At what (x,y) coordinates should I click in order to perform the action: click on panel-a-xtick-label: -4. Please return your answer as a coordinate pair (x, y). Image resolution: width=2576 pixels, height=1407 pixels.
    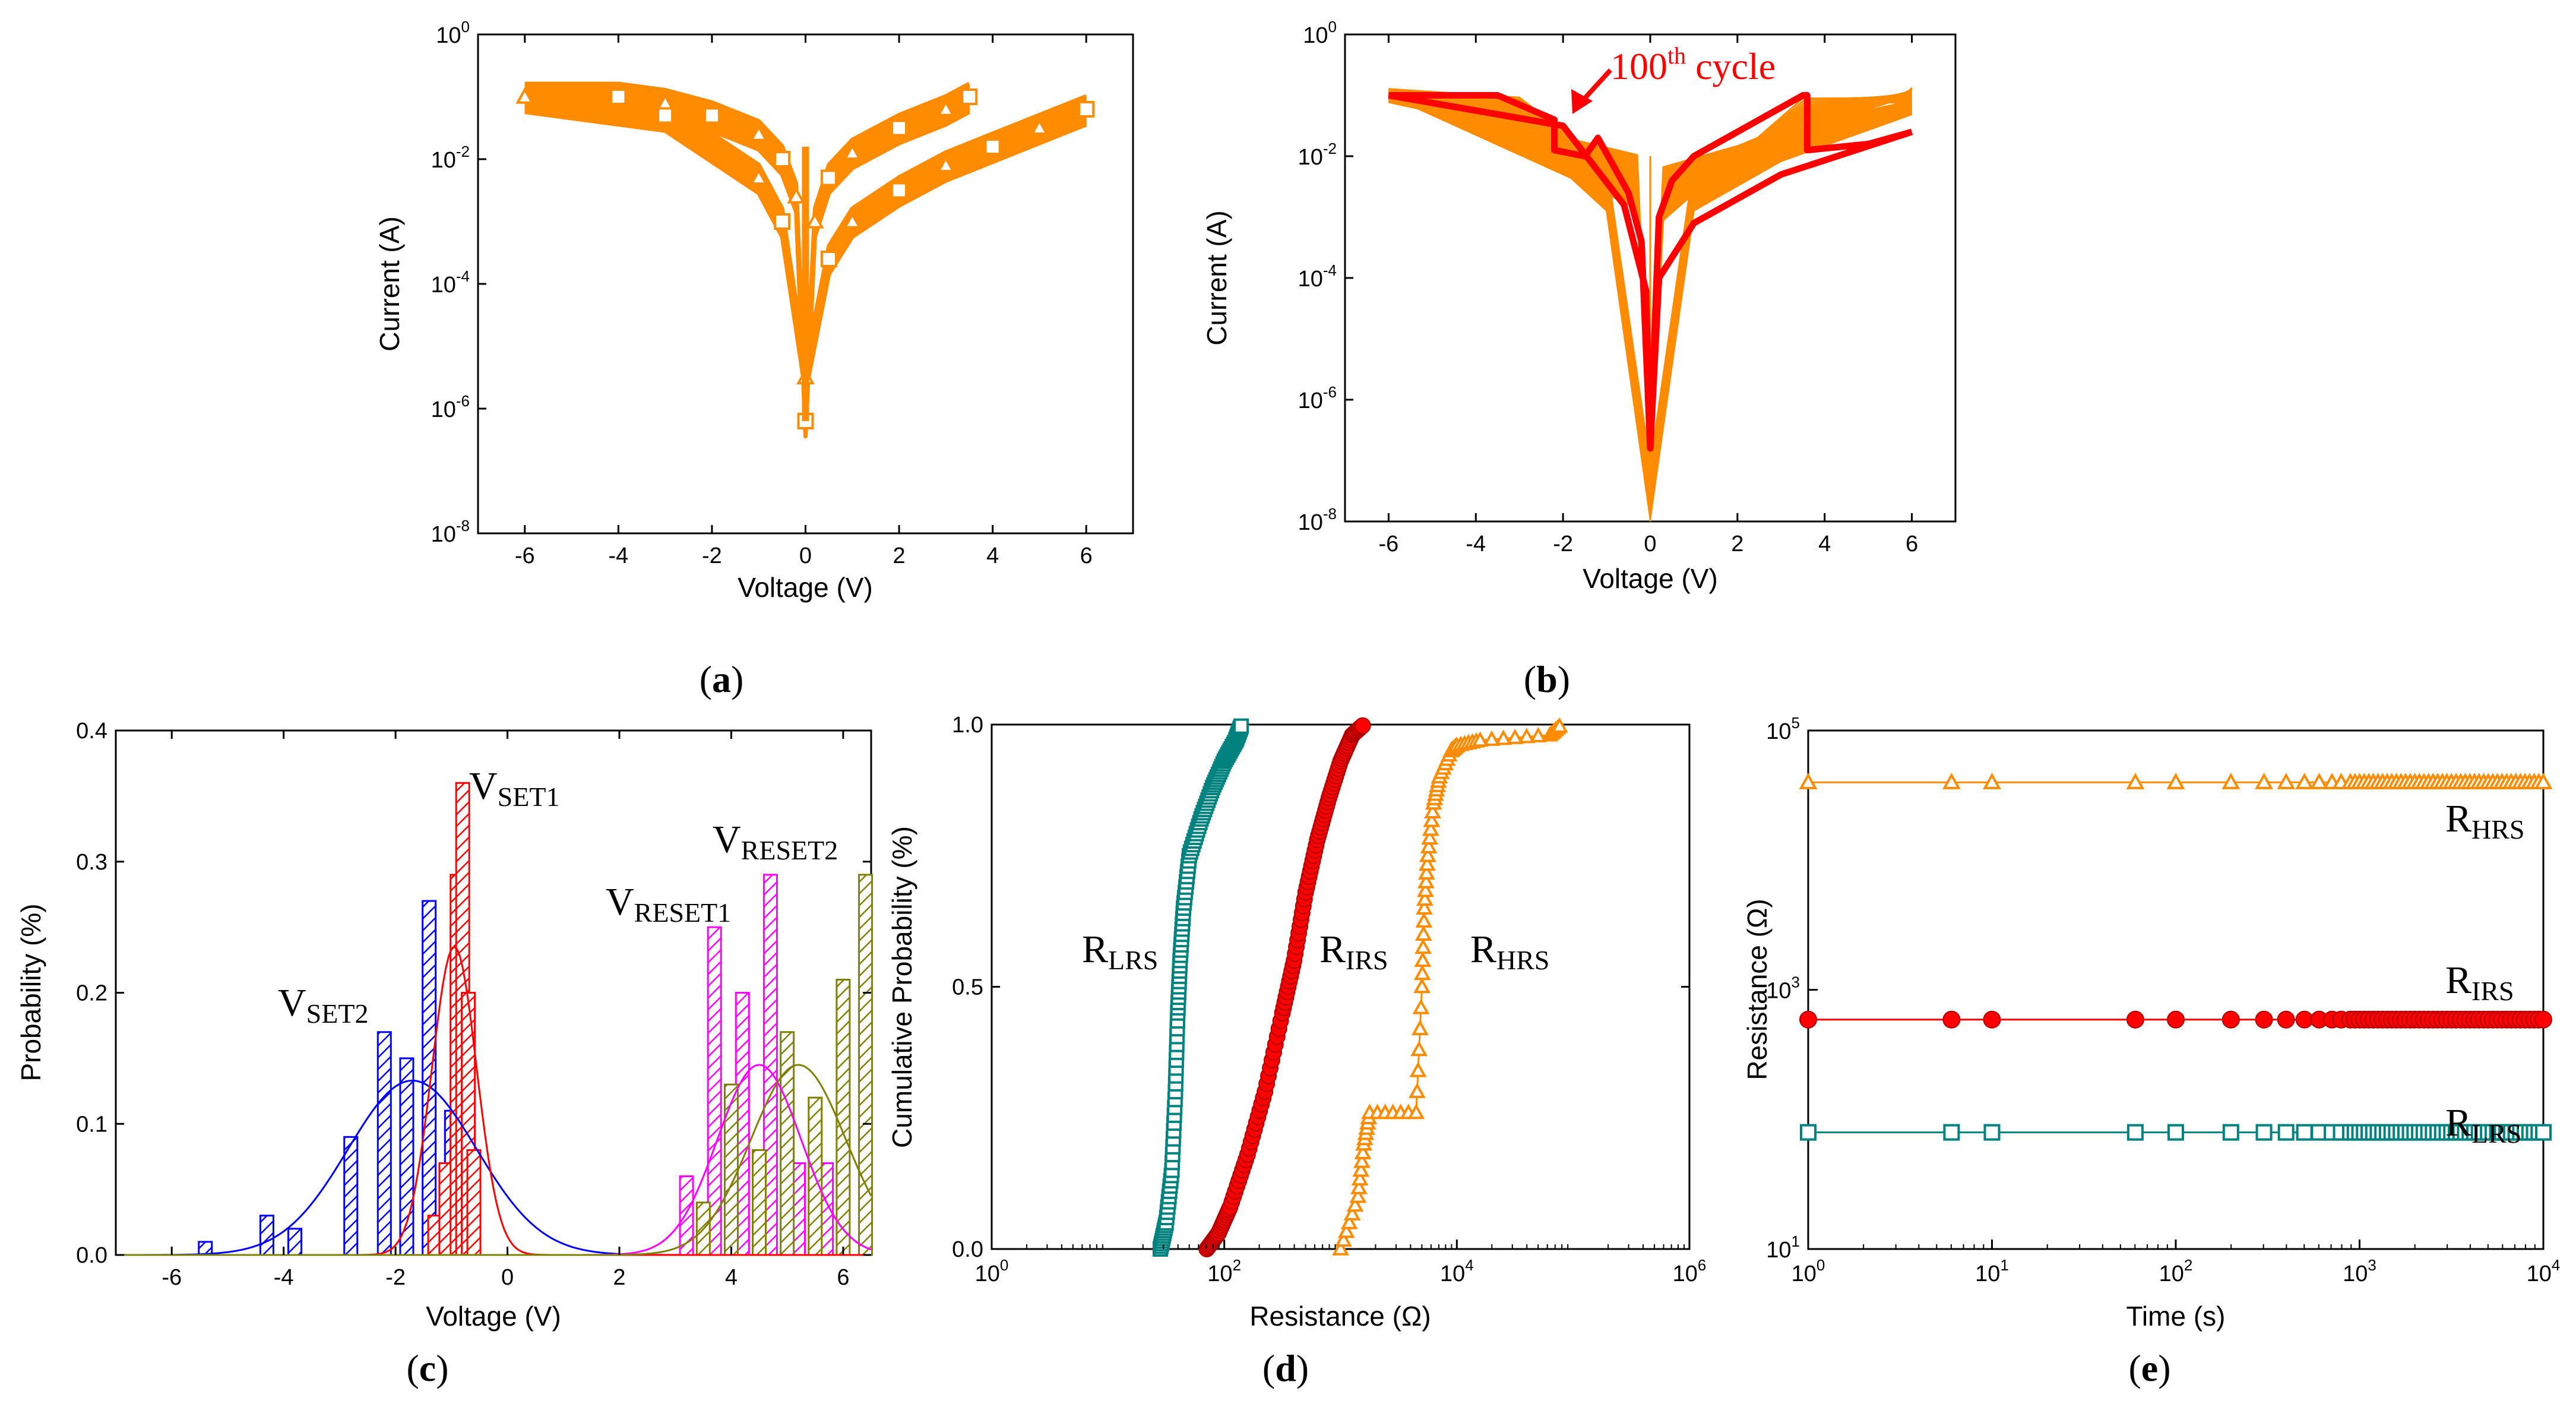
    Looking at the image, I should click on (618, 556).